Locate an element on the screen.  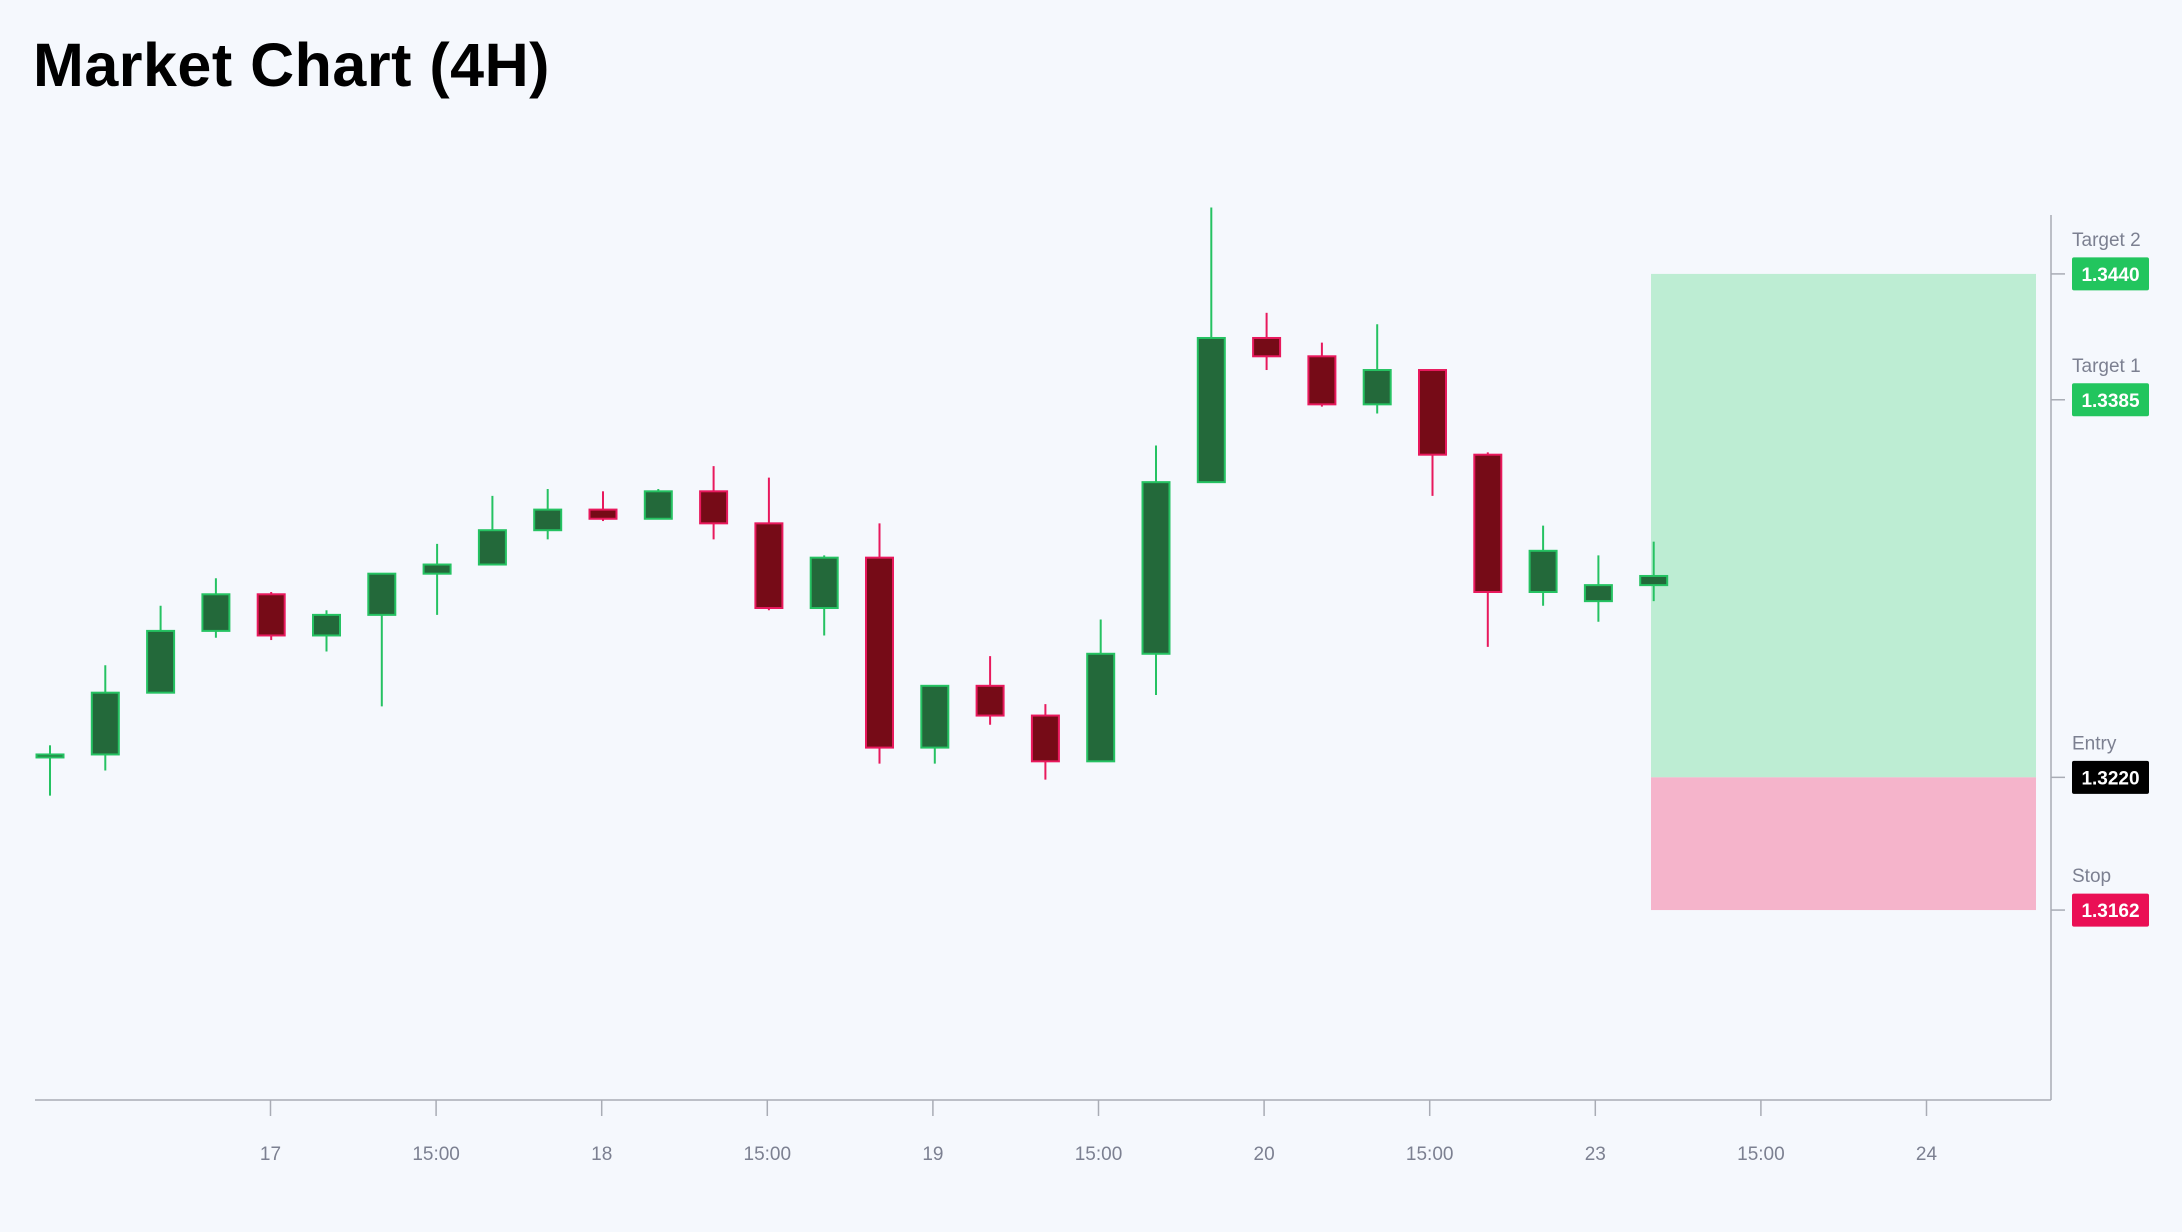
level-value: 1.3385 is located at coordinates (2110, 401).